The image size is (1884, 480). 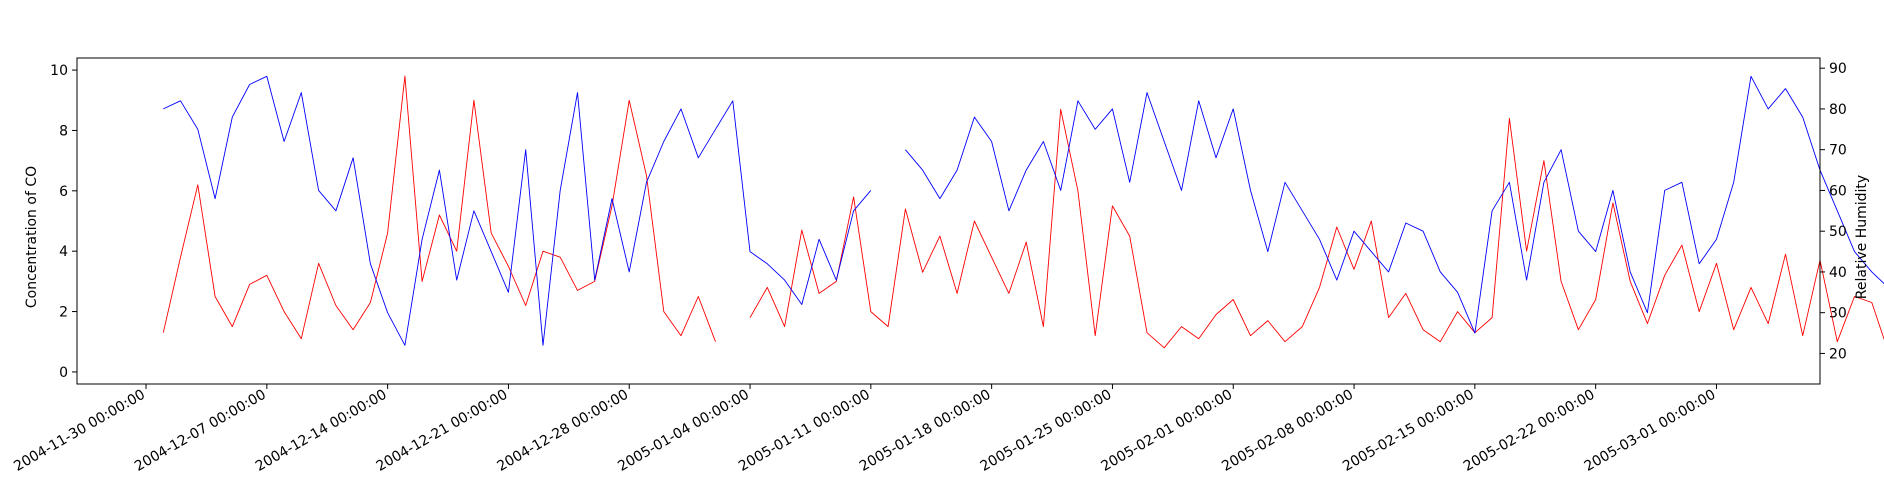 What do you see at coordinates (683, 431) in the screenshot?
I see `x-tick-label: 2005-01-04 00:00:00` at bounding box center [683, 431].